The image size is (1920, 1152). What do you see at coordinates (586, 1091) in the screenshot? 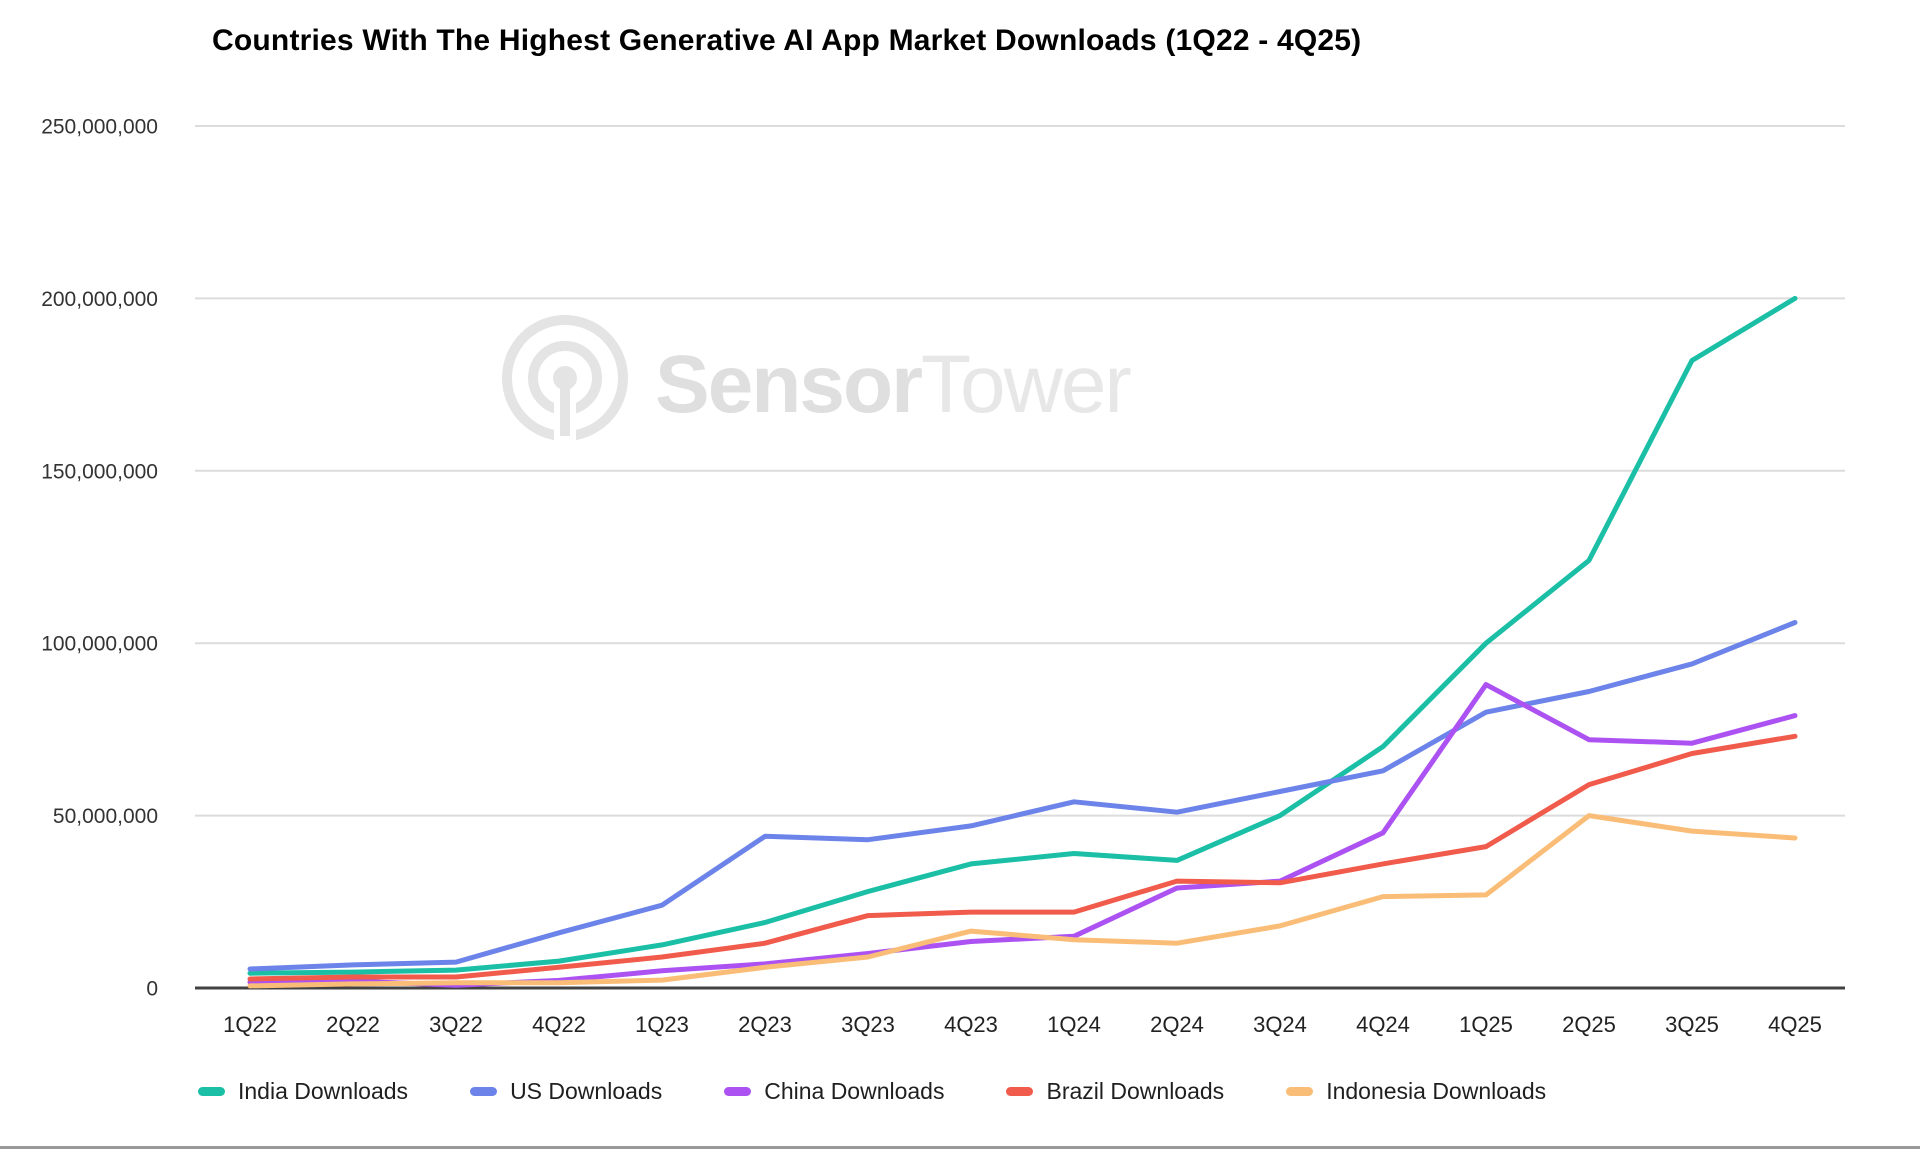
I see `legend-label: US Downloads` at bounding box center [586, 1091].